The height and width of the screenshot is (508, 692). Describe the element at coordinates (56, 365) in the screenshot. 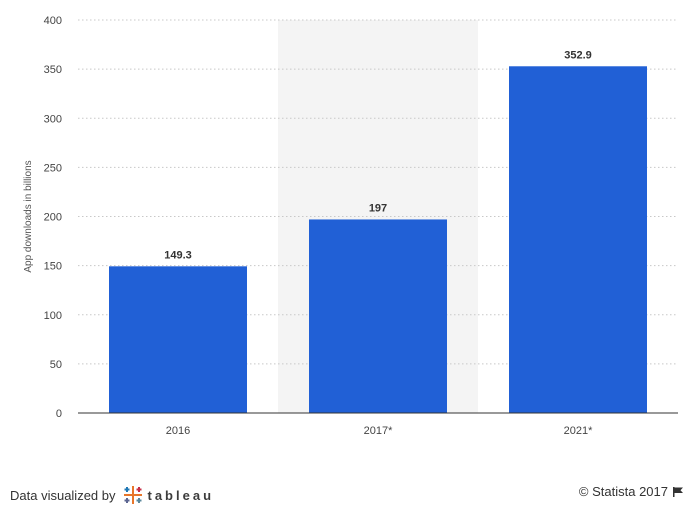

I see `y-tick-label: 50` at that location.